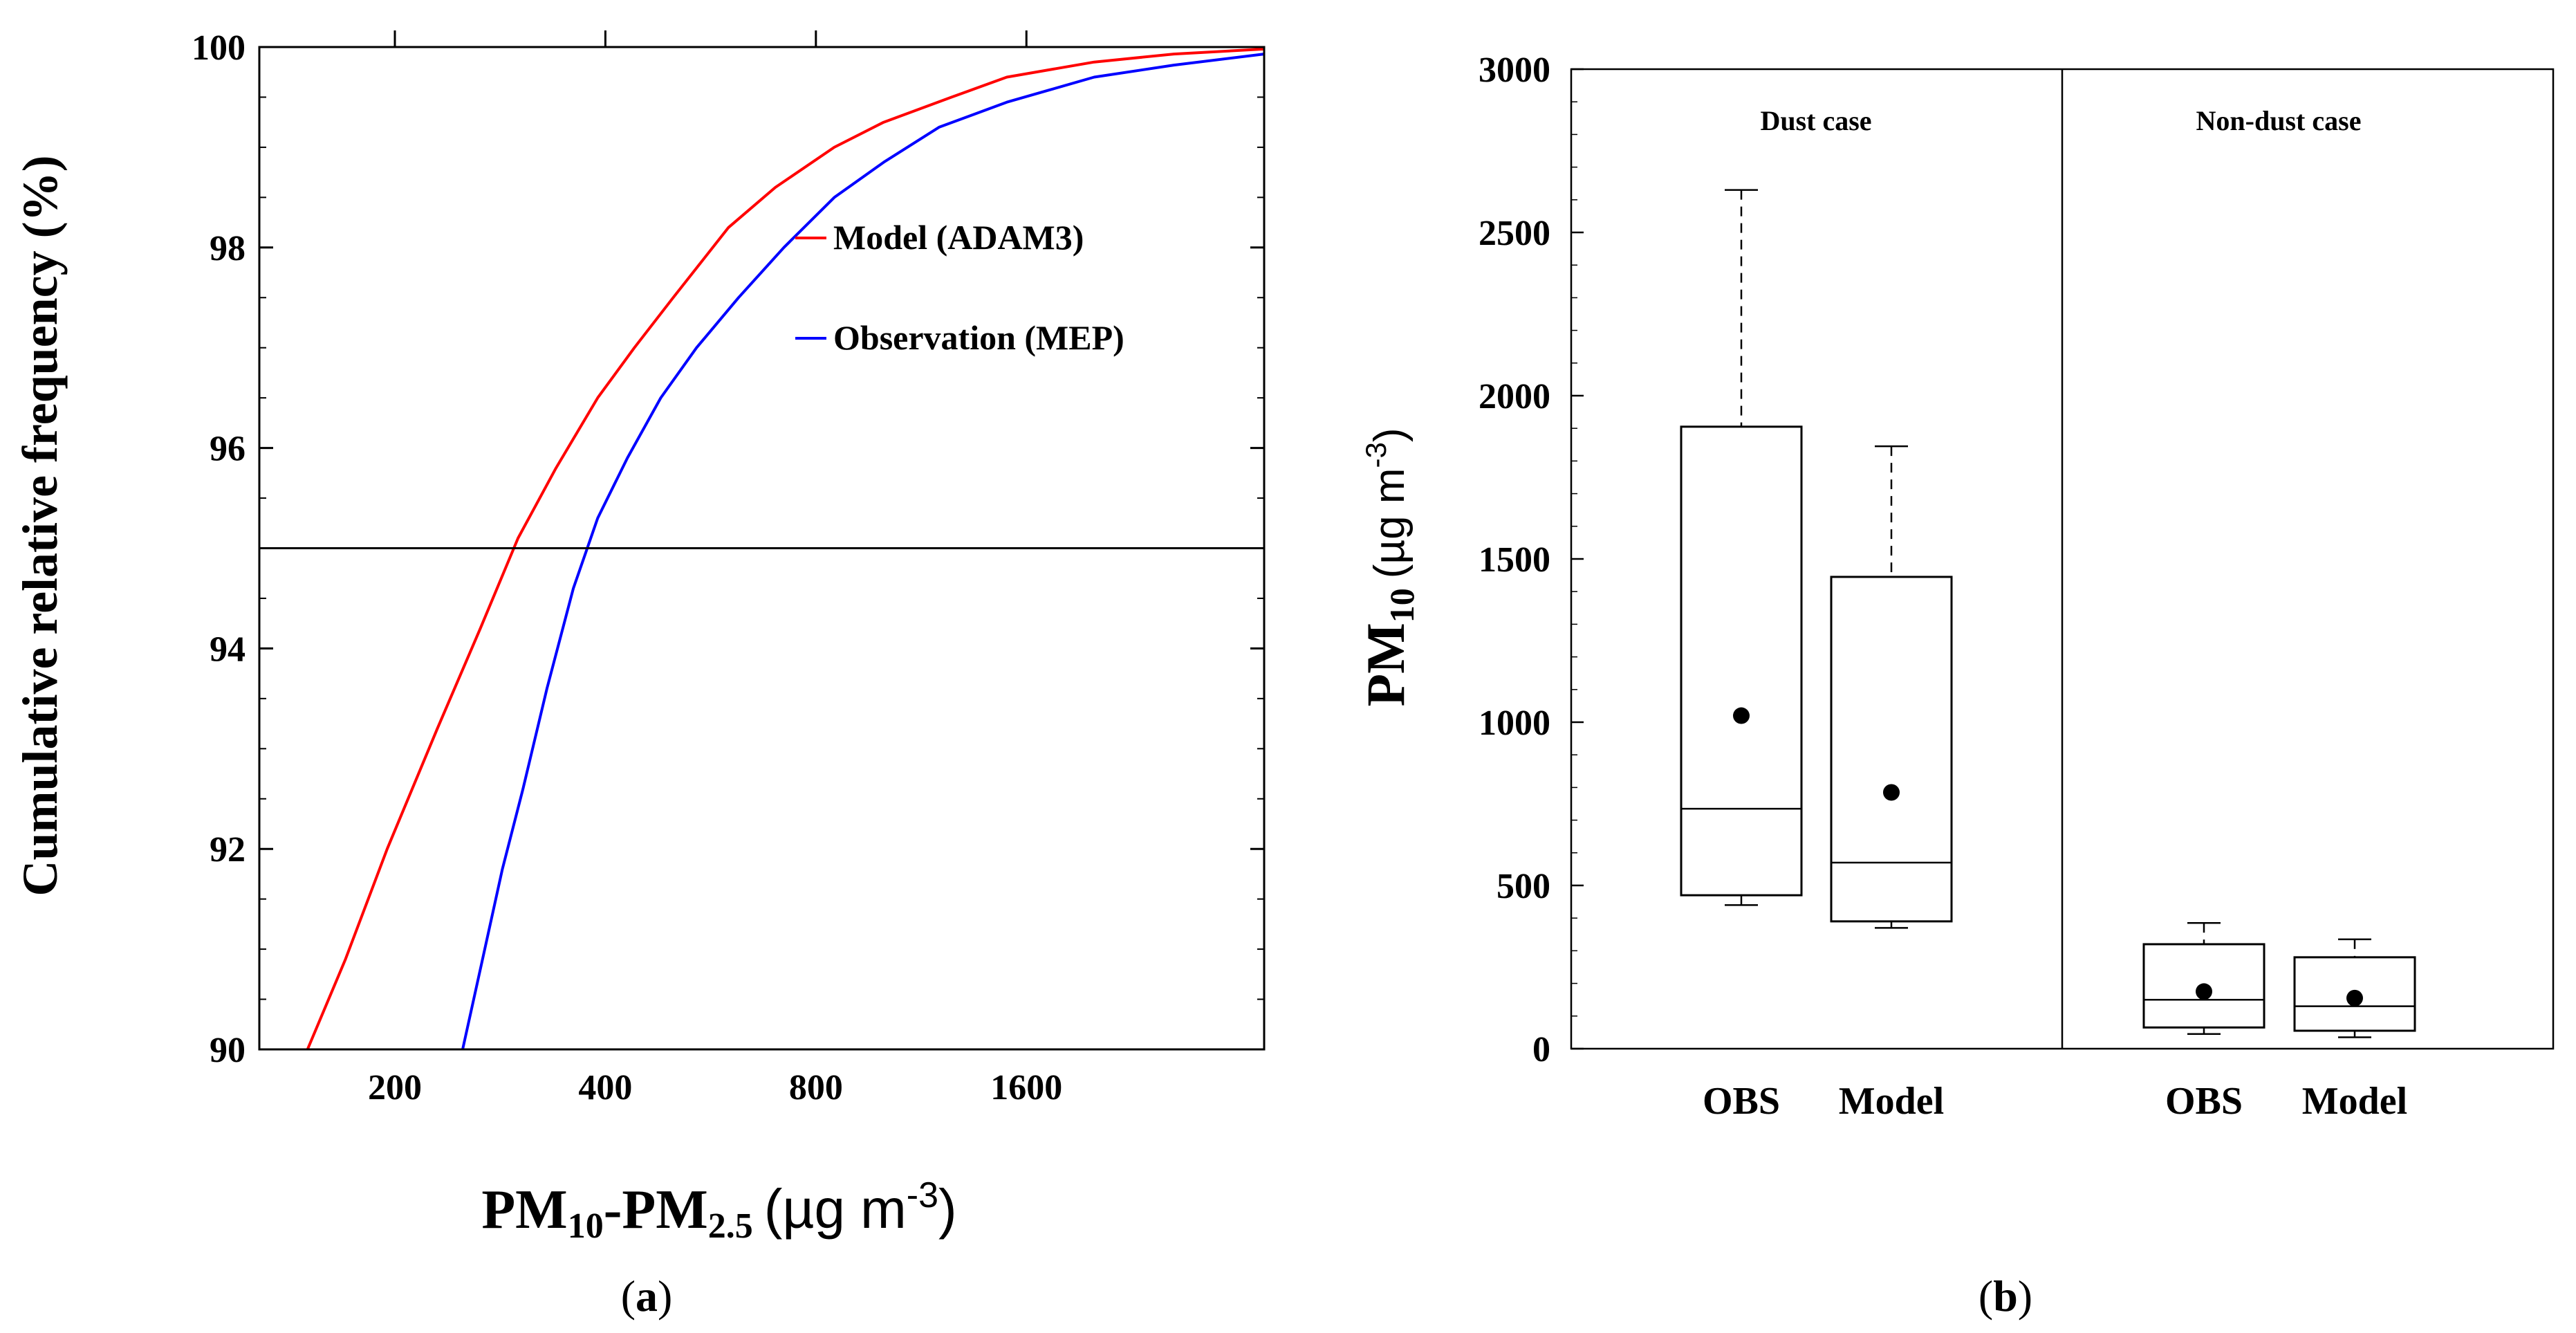 This screenshot has height=1333, width=2576. I want to click on a-legend: Model (ADAM3) Observation (MEP), so click(960, 288).